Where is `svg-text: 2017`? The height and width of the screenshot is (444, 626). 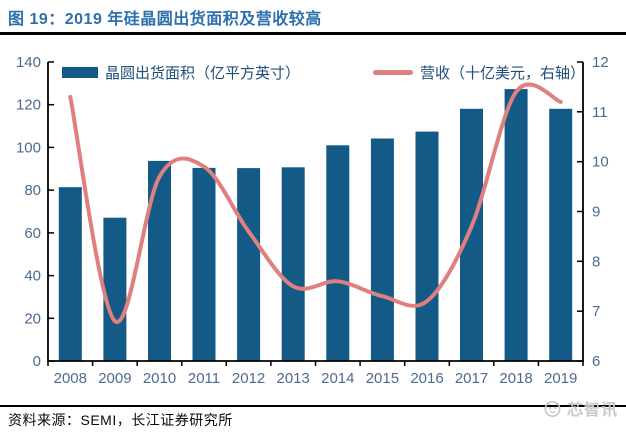 svg-text: 2017 is located at coordinates (471, 378).